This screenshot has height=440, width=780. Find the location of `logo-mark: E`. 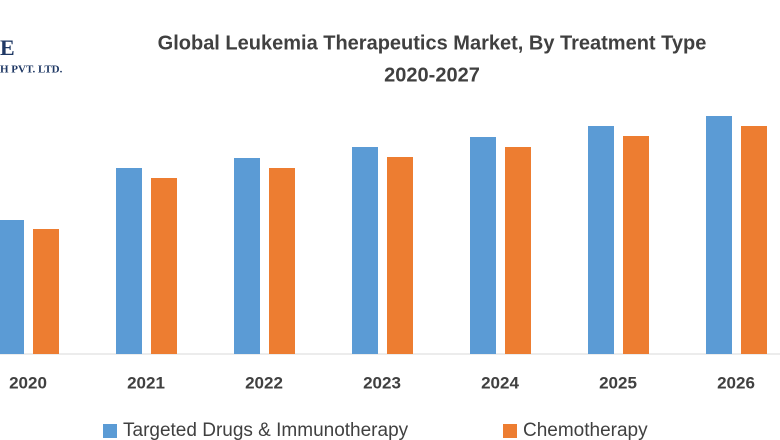

logo-mark: E is located at coordinates (7, 47).